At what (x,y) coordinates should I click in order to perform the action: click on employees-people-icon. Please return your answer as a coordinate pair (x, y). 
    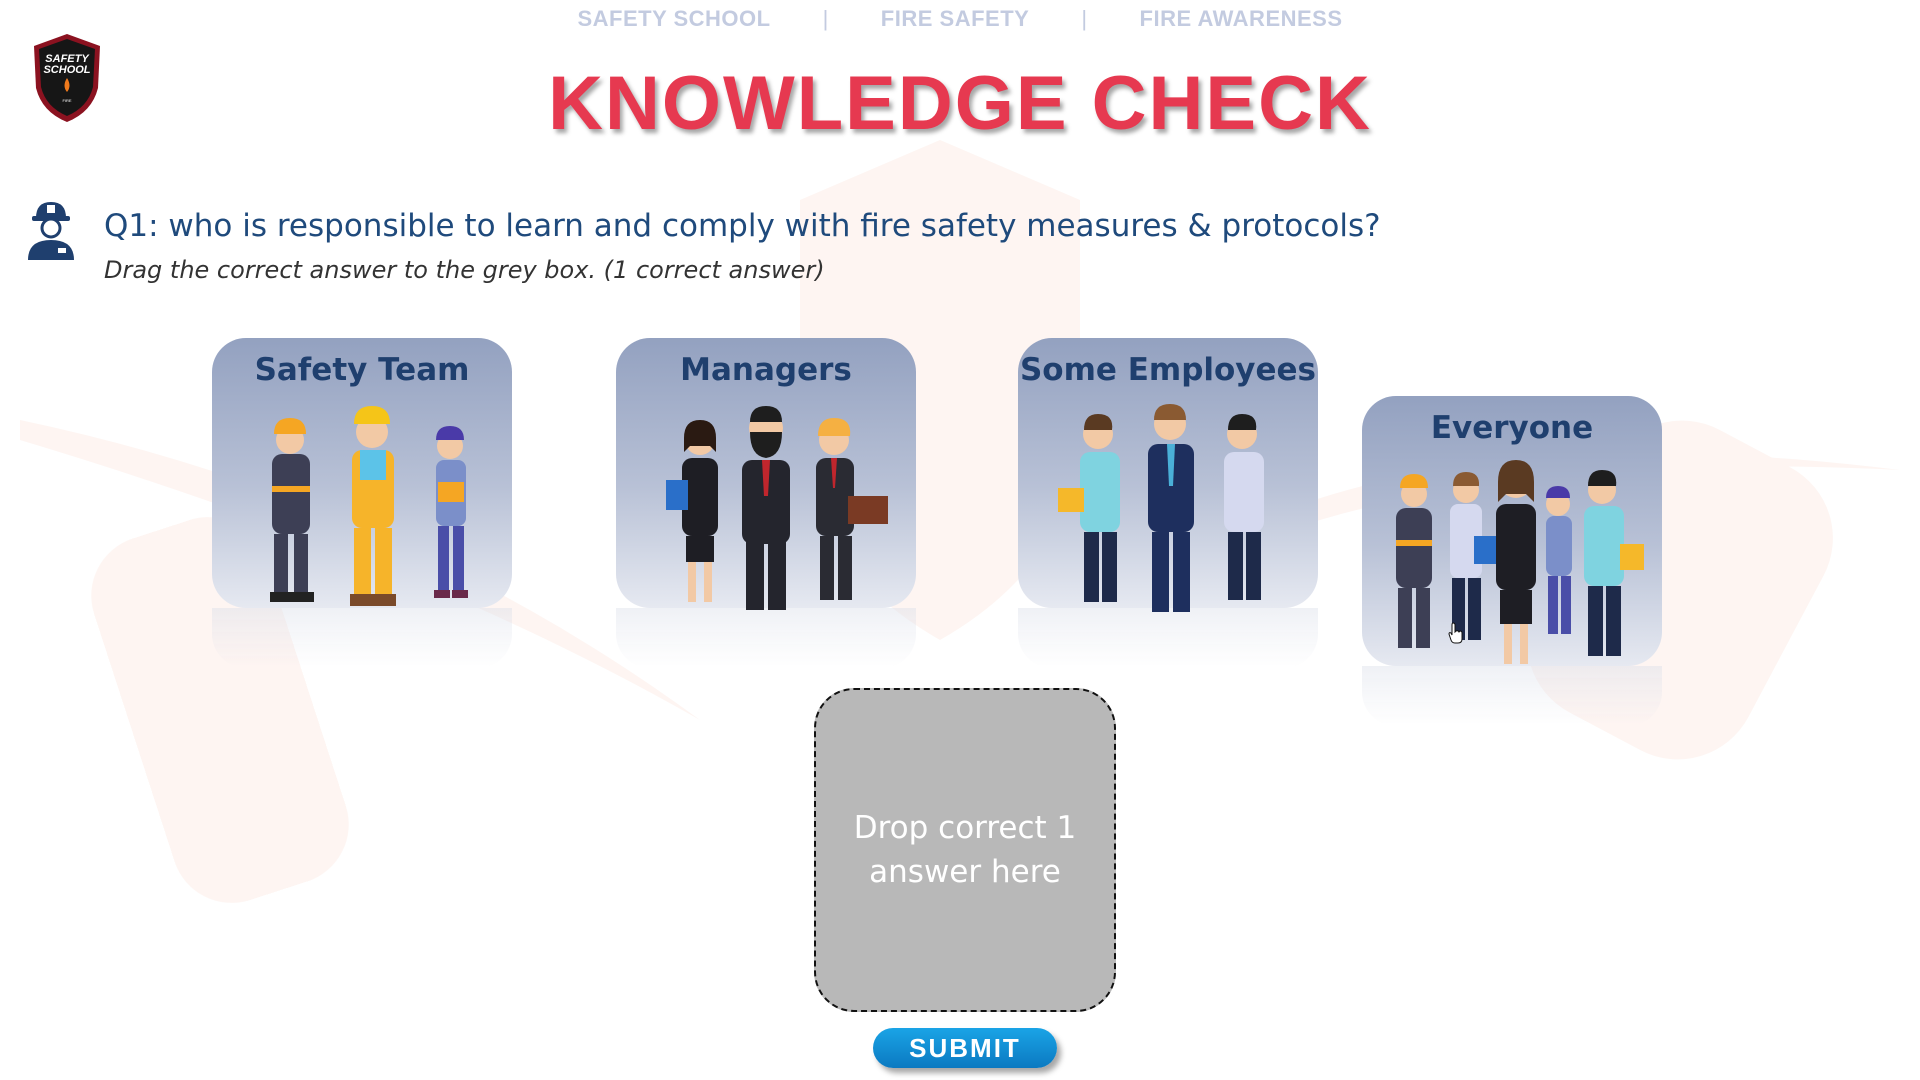
    Looking at the image, I should click on (1161, 508).